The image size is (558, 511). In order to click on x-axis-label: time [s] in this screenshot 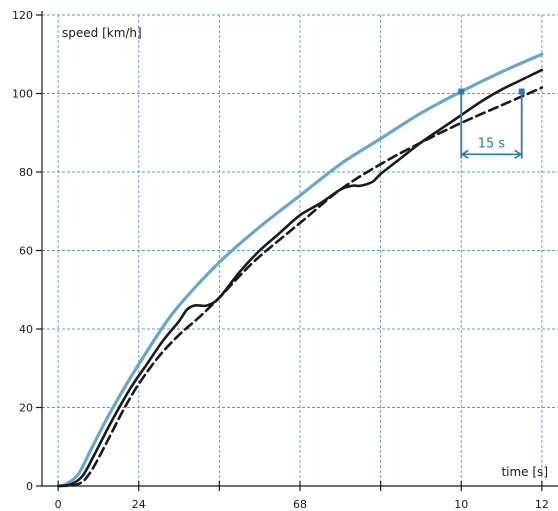, I will do `click(524, 472)`.